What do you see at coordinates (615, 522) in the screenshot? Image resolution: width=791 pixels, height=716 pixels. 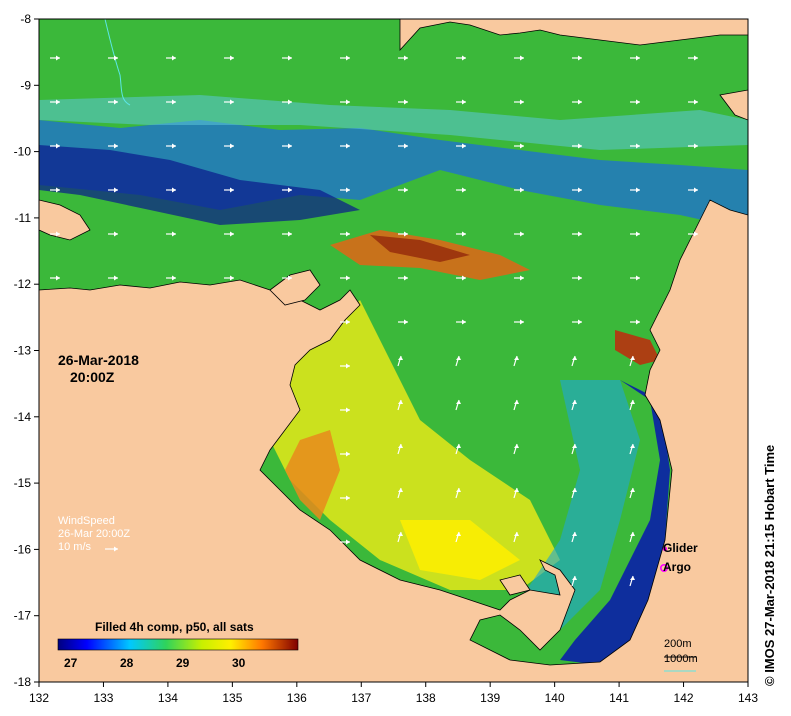 I see `east-coast-cold` at bounding box center [615, 522].